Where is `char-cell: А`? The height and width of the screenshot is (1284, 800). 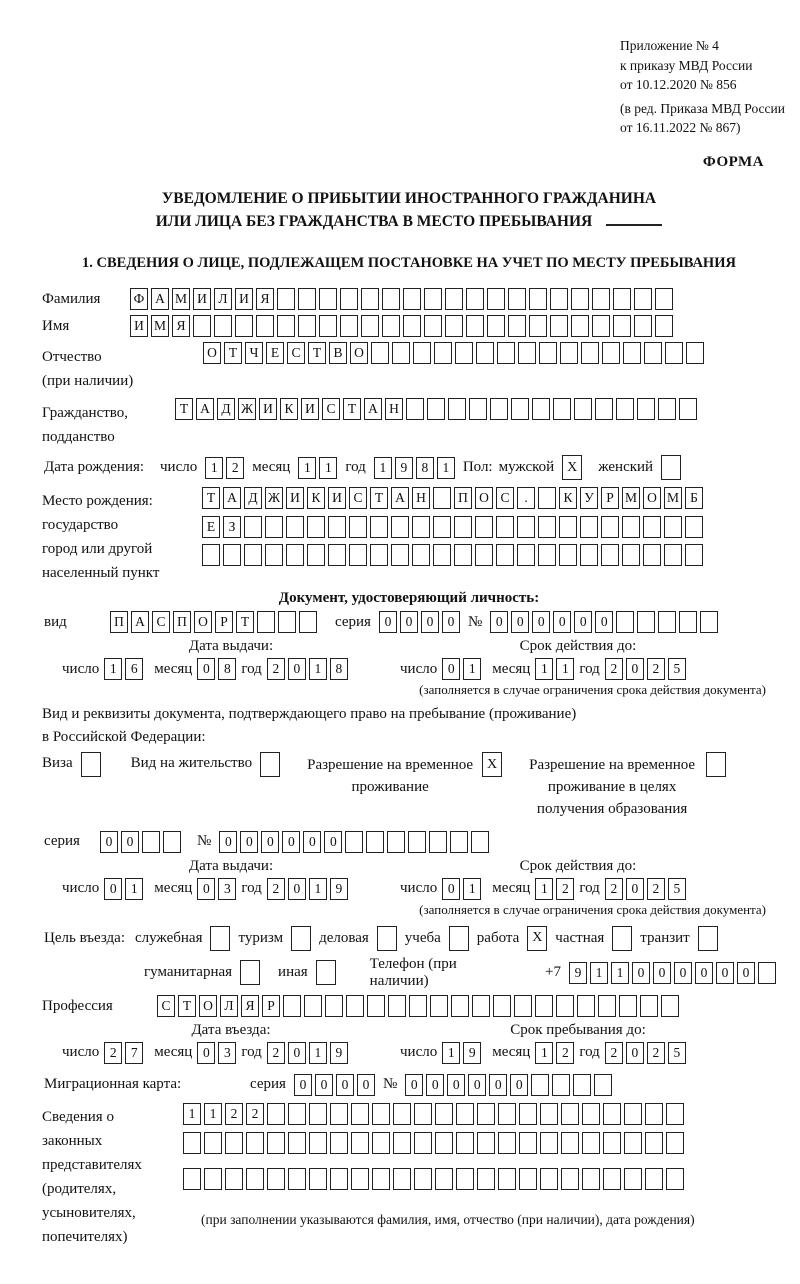 char-cell: А is located at coordinates (140, 622).